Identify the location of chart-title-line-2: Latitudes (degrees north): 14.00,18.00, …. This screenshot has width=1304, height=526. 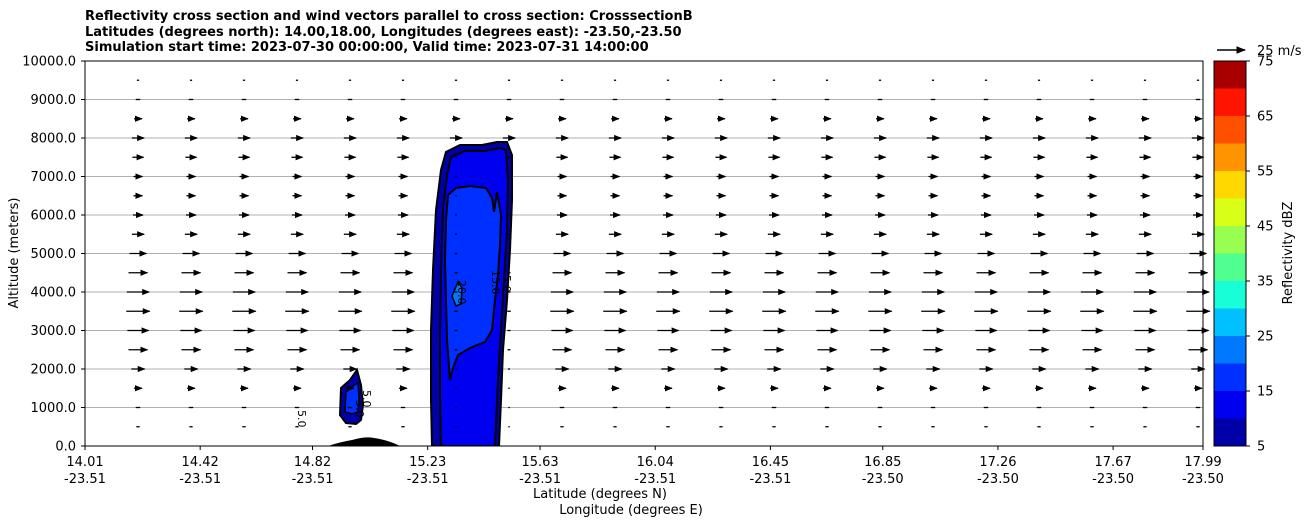
(383, 32).